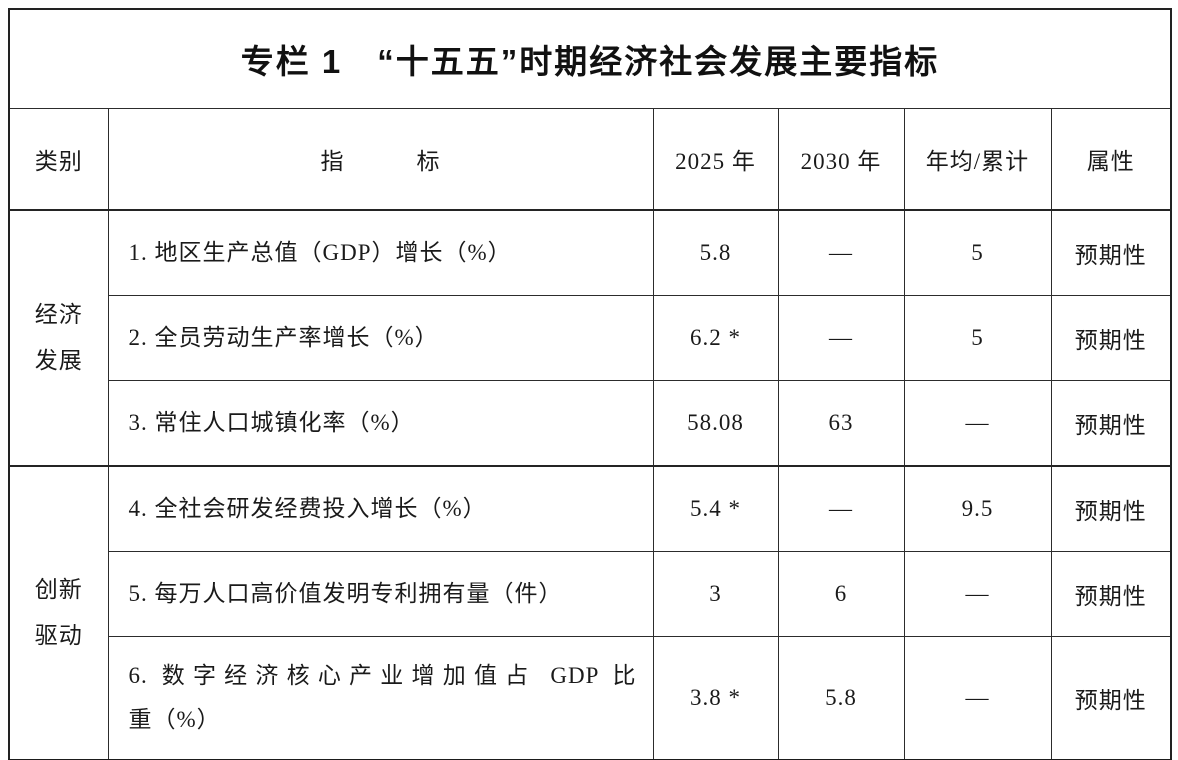 This screenshot has width=1178, height=760. Describe the element at coordinates (380, 594) in the screenshot. I see `indicator-cell: 5. 每万人口高价值发明专利拥有量（件）` at that location.